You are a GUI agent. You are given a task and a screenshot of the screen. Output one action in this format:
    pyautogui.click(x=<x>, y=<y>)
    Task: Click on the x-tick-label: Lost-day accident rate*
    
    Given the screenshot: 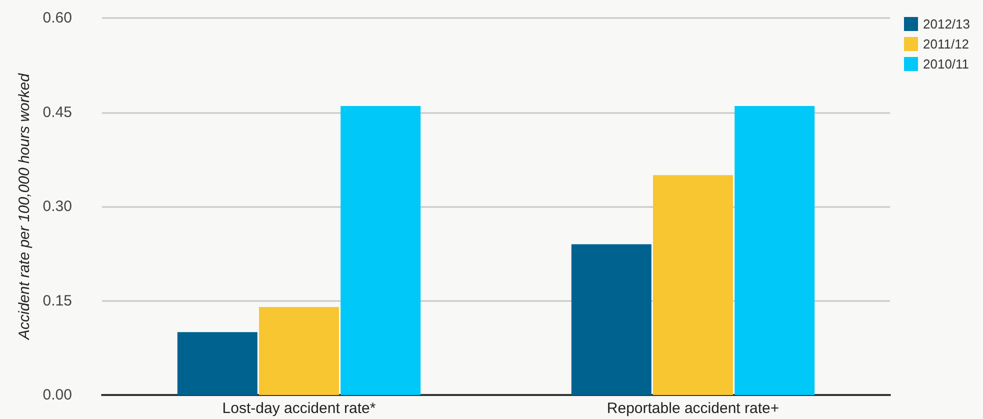 What is the action you would take?
    pyautogui.click(x=299, y=408)
    